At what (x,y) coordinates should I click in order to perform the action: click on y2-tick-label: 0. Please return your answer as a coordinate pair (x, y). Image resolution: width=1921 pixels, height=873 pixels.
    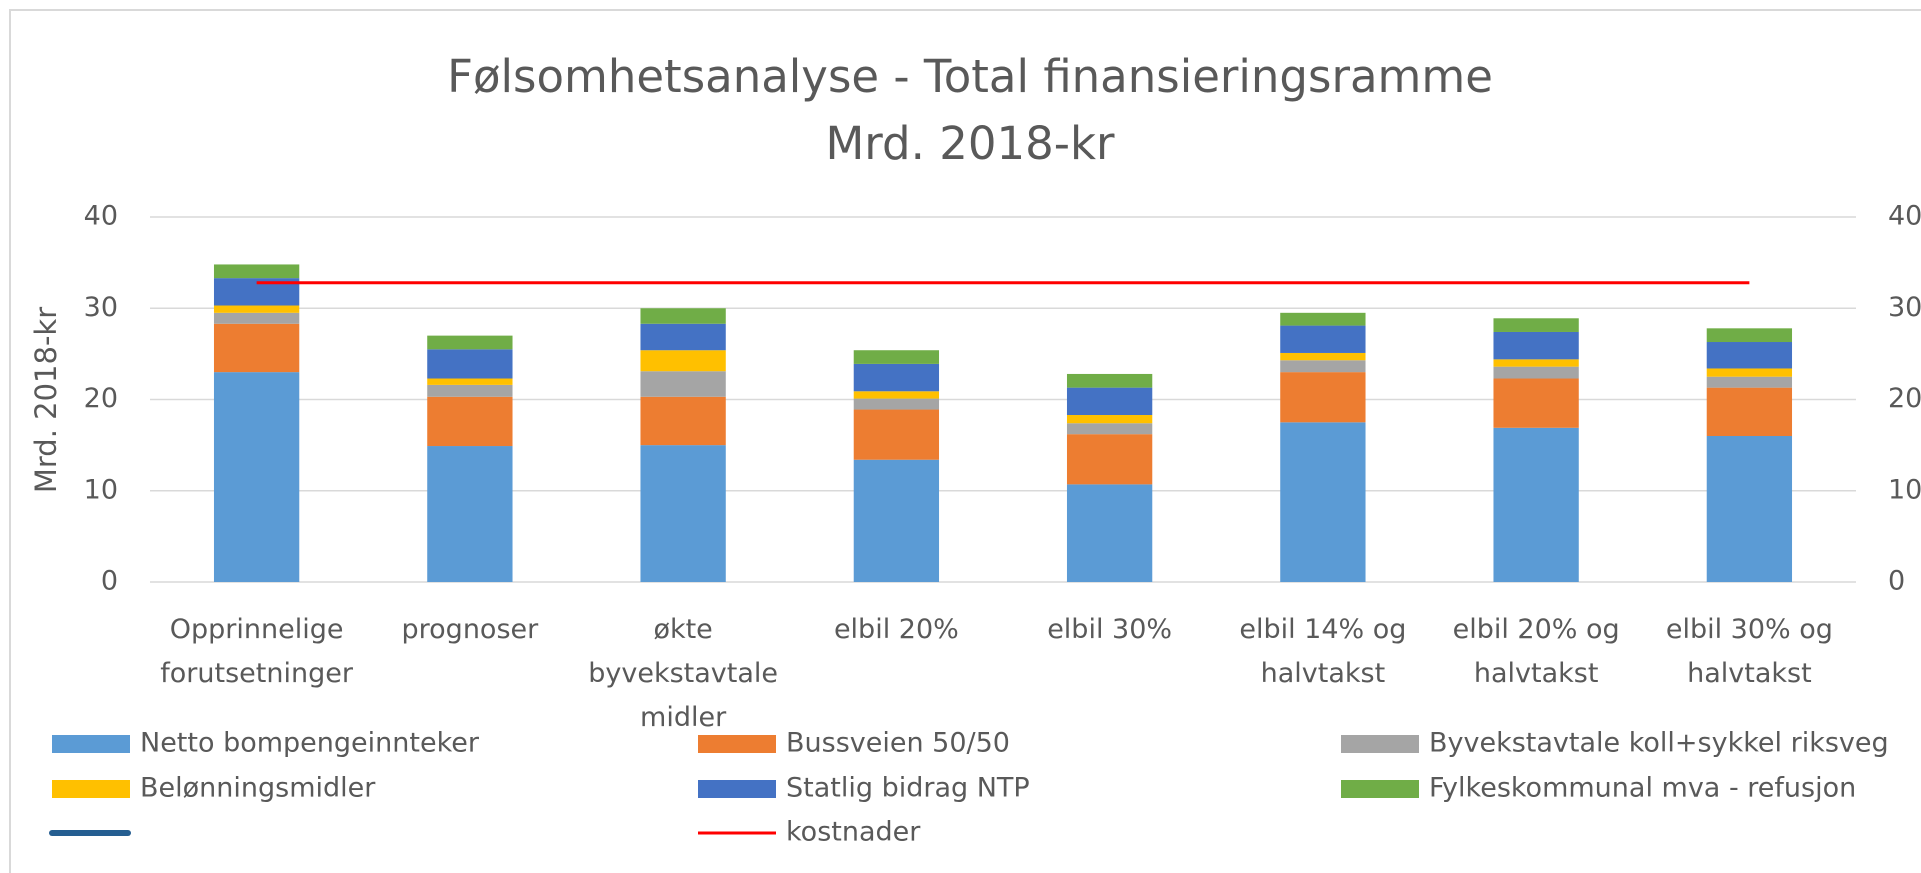
    Looking at the image, I should click on (1896, 581).